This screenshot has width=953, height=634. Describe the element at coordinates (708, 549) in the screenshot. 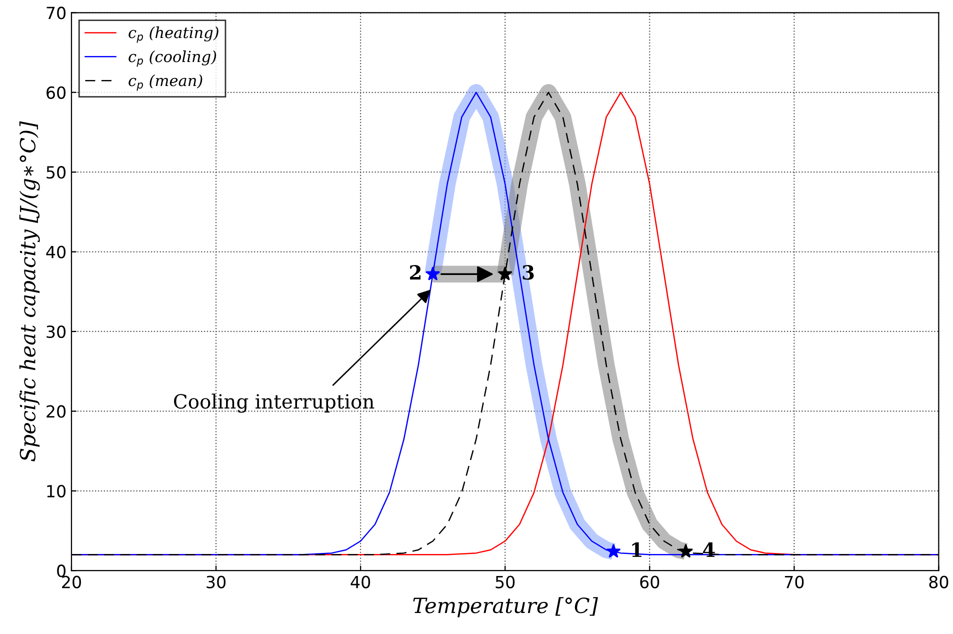

I see `annotation: 4` at that location.